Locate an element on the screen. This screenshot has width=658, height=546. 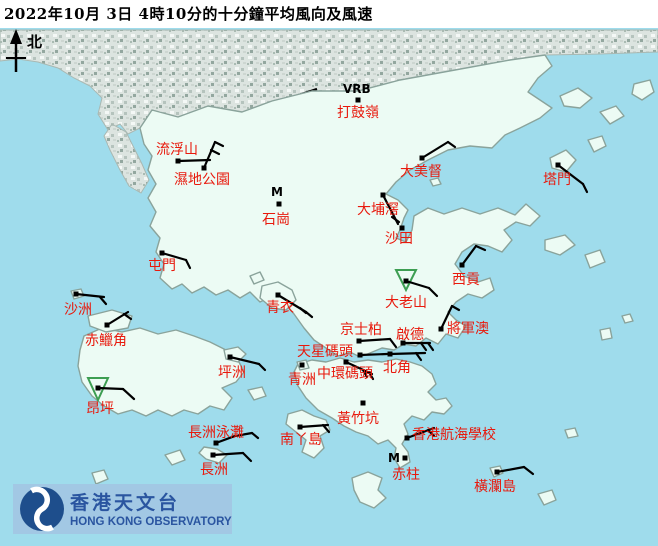
station-label: 赤柱 is located at coordinates (406, 475).